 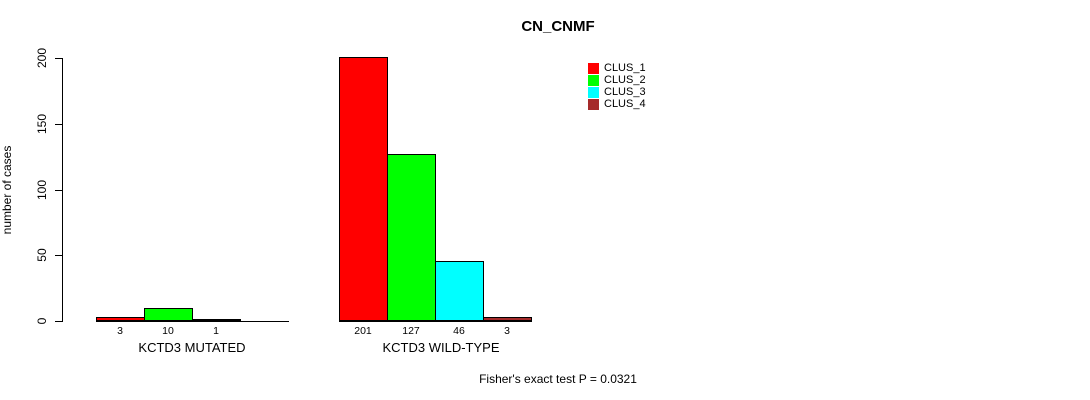 I want to click on legend-item: CLUS_3, so click(x=617, y=92).